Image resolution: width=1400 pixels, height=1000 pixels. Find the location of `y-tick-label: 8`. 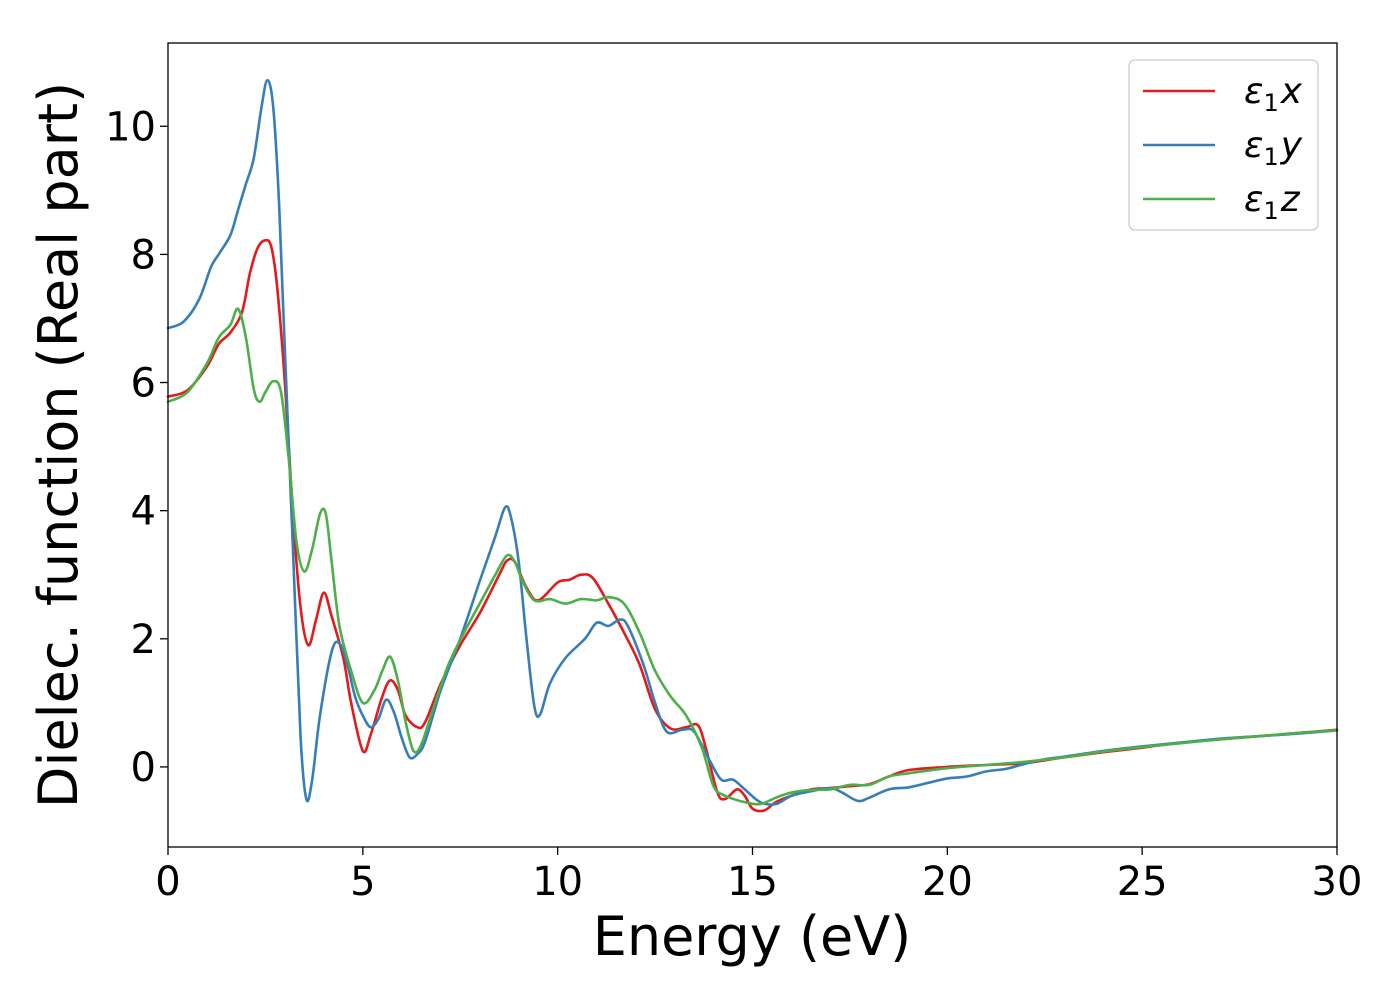

y-tick-label: 8 is located at coordinates (143, 255).